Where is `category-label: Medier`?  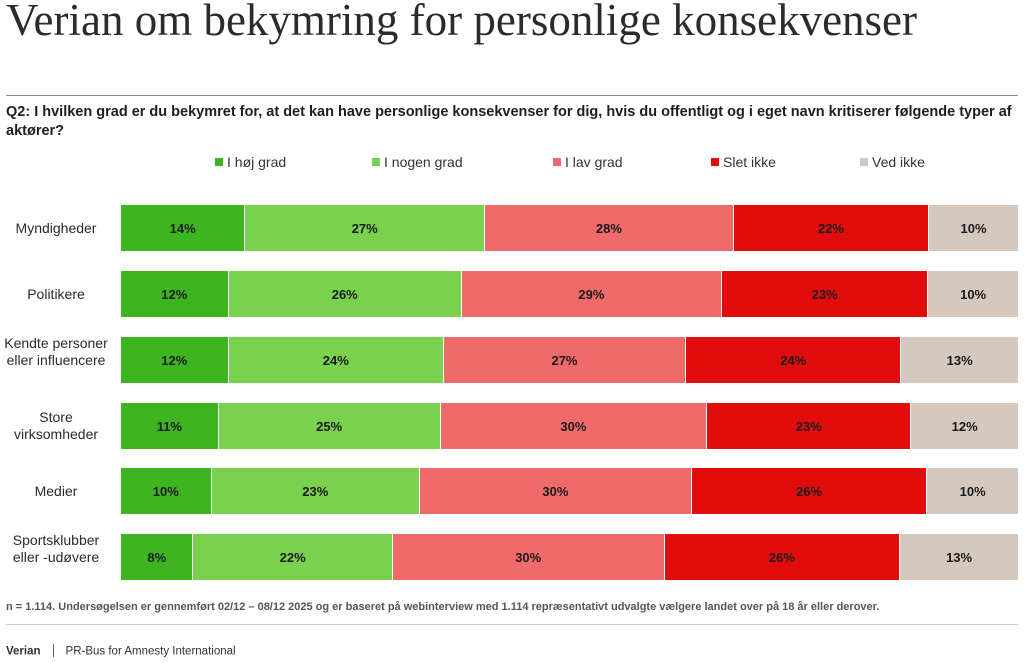 category-label: Medier is located at coordinates (56, 490).